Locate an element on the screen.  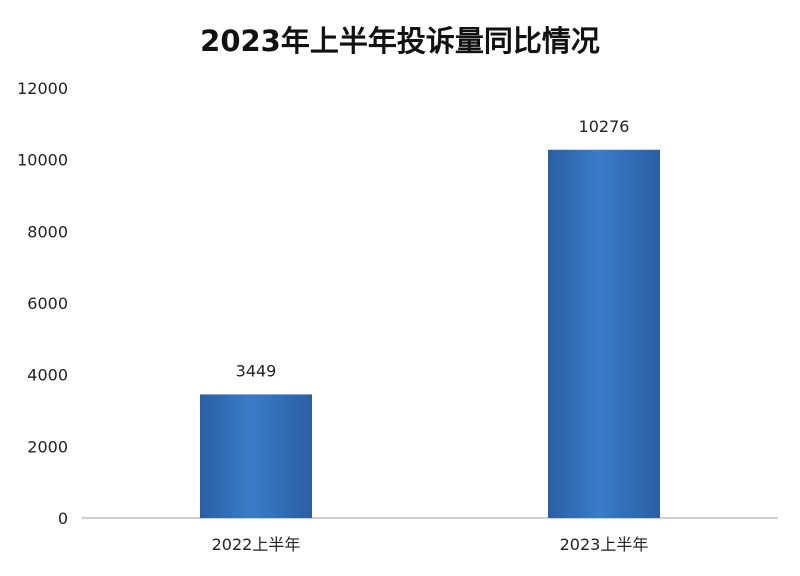
data-label: 3449 is located at coordinates (256, 370).